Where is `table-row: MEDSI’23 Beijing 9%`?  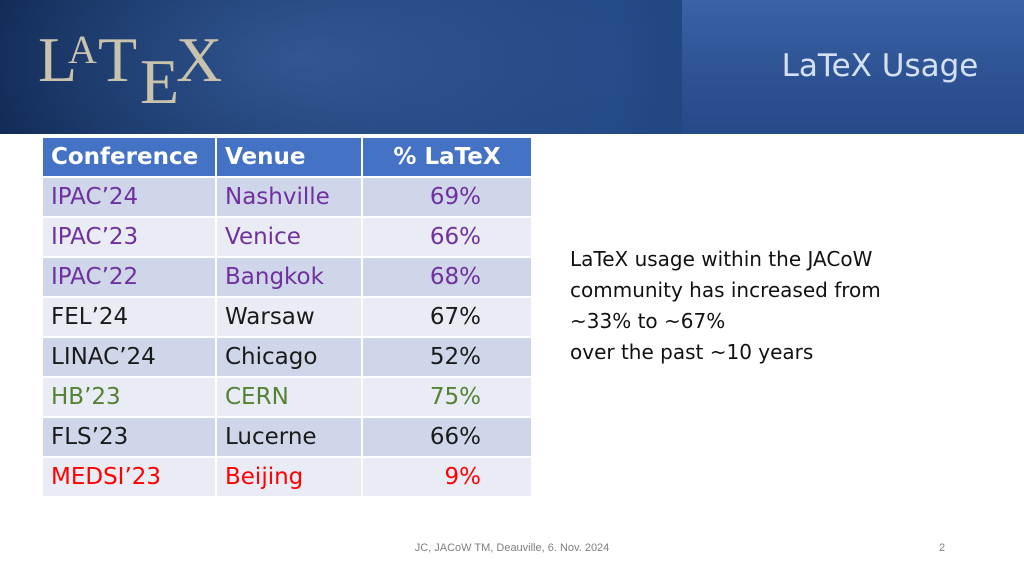
table-row: MEDSI’23 Beijing 9% is located at coordinates (287, 477).